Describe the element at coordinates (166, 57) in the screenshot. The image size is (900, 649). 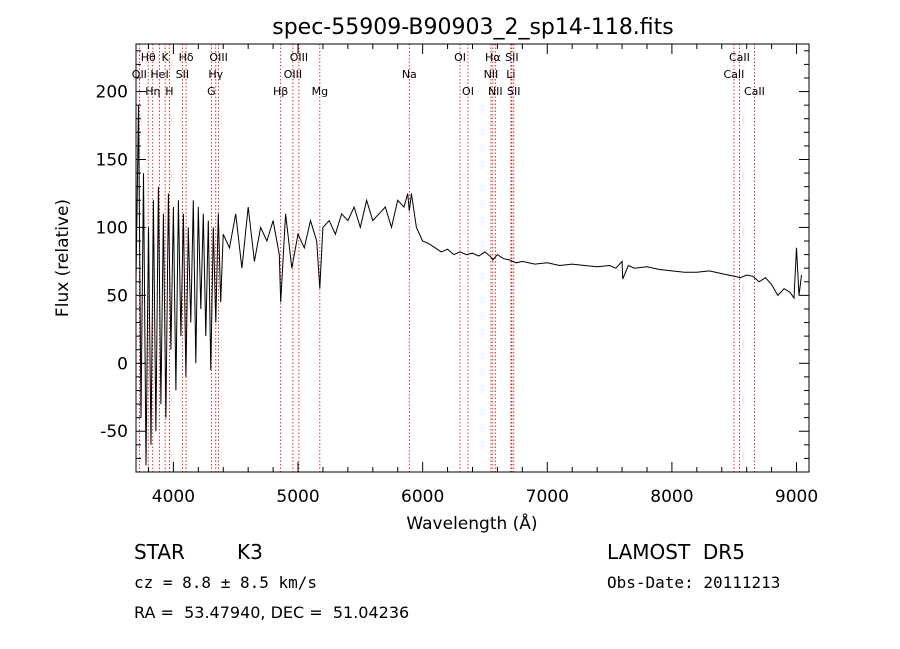
I see `emission-line-label: K` at that location.